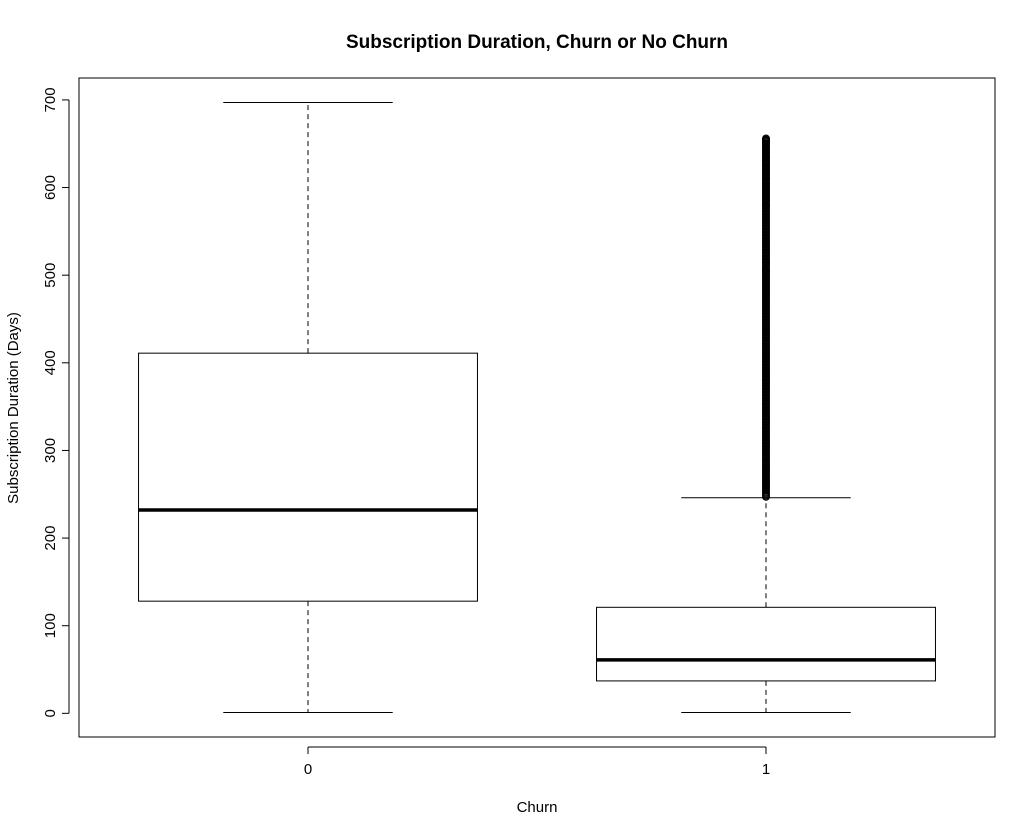 The width and height of the screenshot is (1036, 836). I want to click on y-axis: 0 100 200 300 400 500 600 700, so click(56, 402).